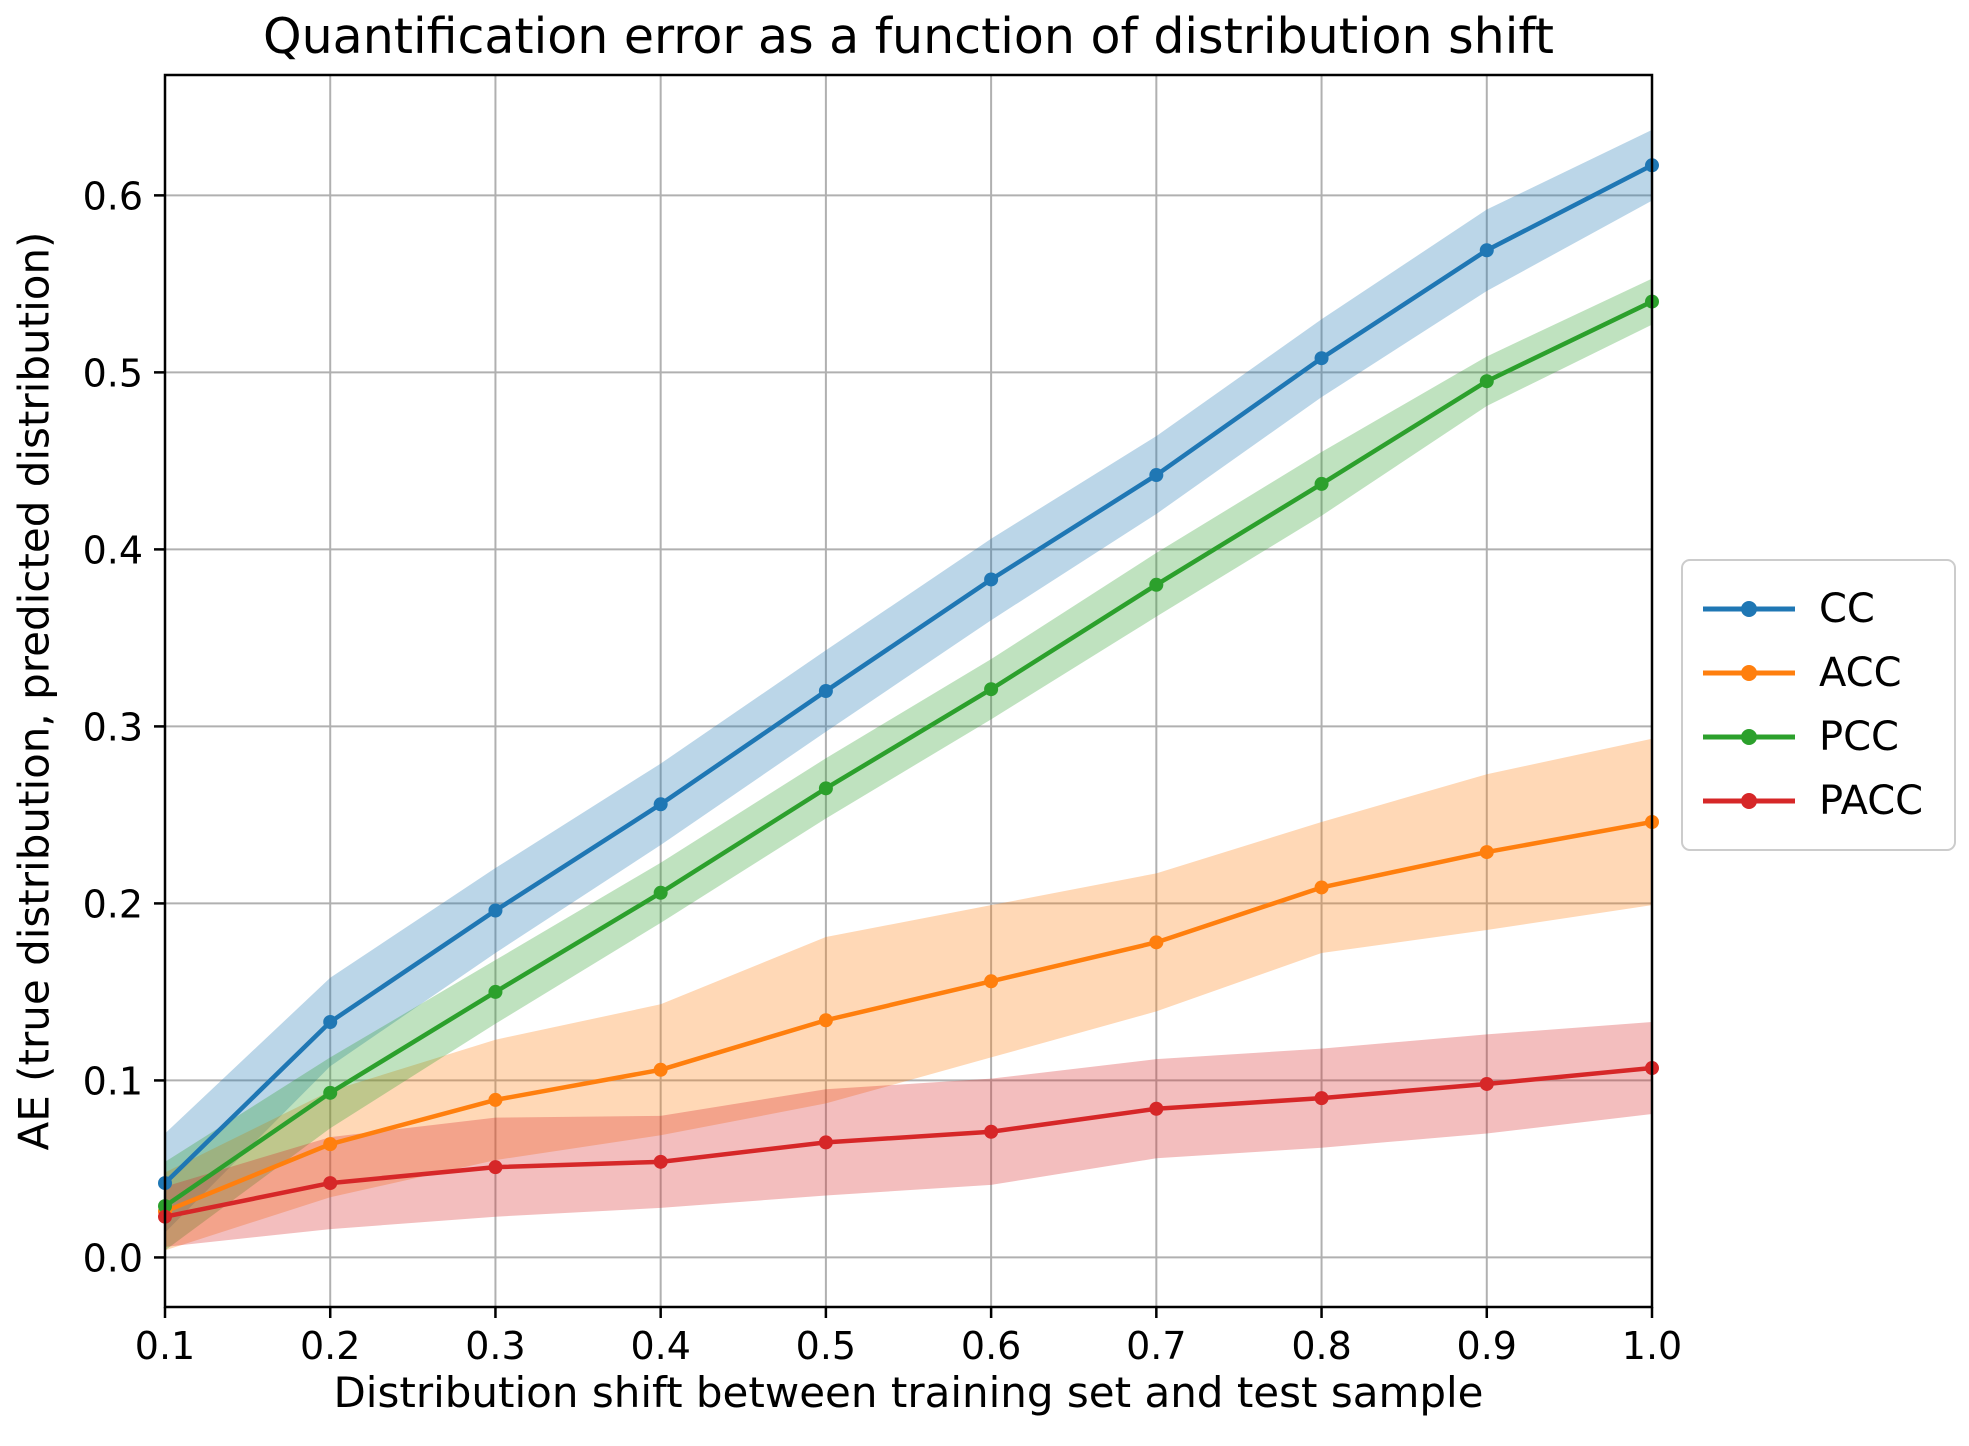  I want to click on x-tick-label: 0.5, so click(826, 1346).